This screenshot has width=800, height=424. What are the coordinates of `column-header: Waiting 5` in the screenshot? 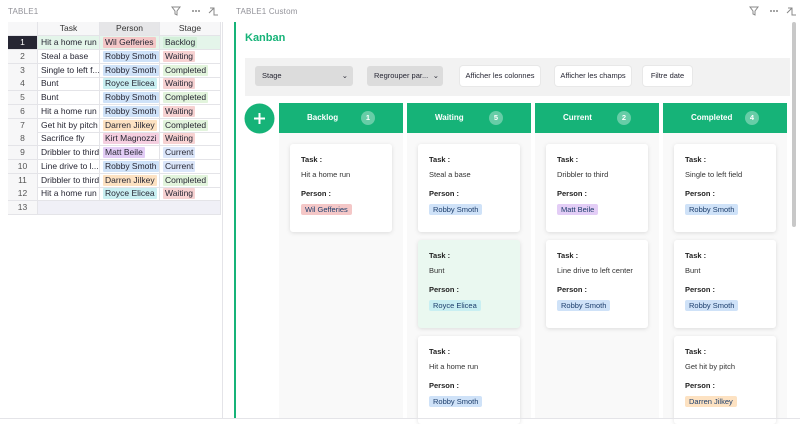 It's located at (469, 118).